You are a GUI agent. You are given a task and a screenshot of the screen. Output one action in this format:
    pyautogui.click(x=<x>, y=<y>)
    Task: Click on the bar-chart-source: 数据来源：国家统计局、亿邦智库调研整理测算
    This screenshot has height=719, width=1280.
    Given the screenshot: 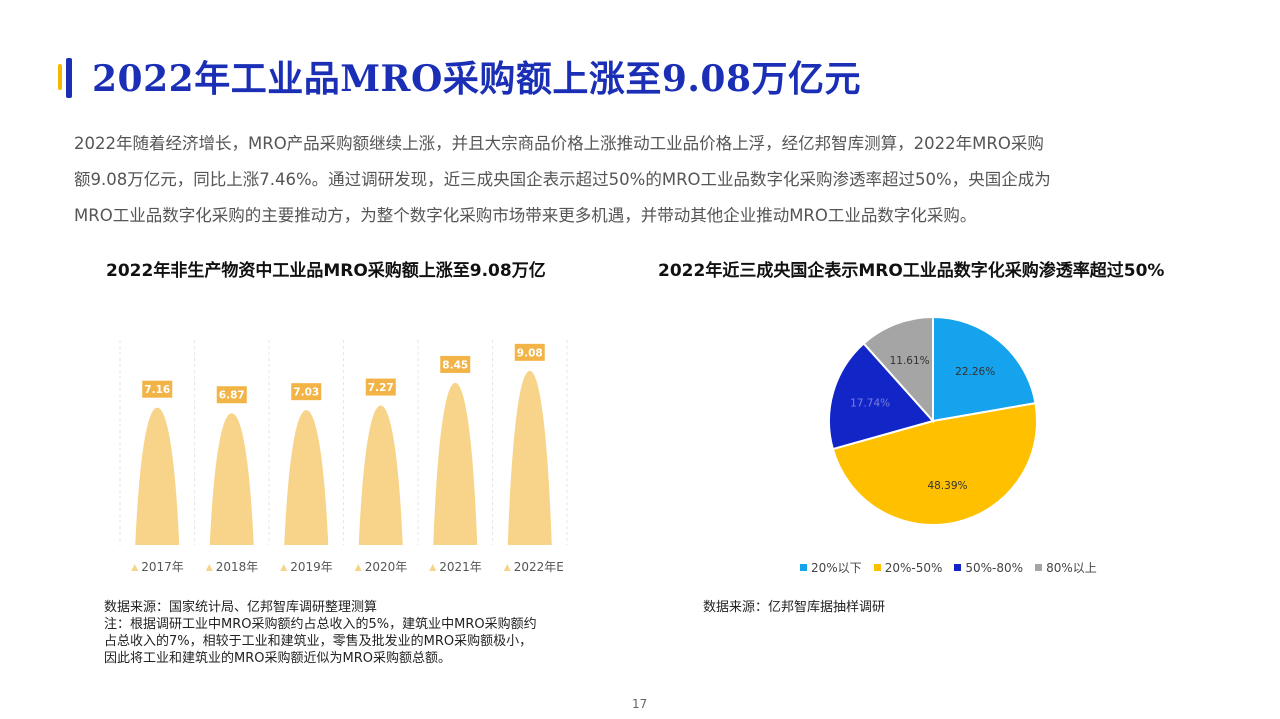 What is the action you would take?
    pyautogui.click(x=241, y=607)
    